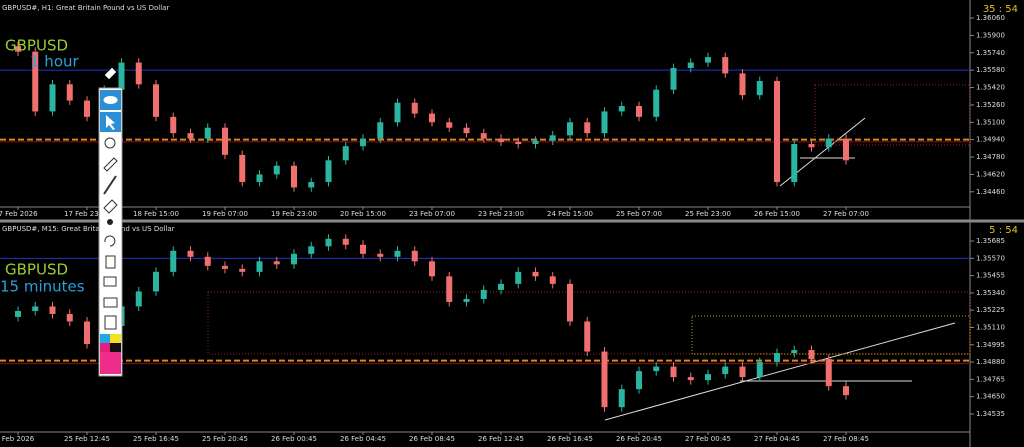  I want to click on trash-button, so click(110, 262).